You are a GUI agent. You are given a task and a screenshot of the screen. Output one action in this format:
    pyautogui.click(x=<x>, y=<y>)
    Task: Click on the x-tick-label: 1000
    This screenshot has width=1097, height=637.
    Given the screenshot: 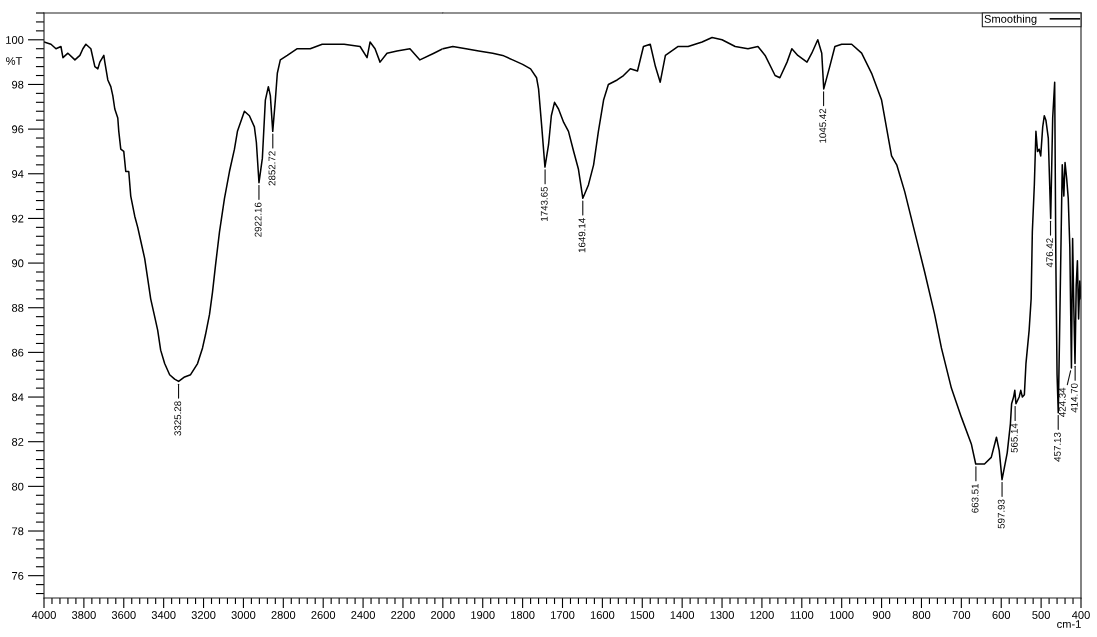 What is the action you would take?
    pyautogui.click(x=842, y=615)
    